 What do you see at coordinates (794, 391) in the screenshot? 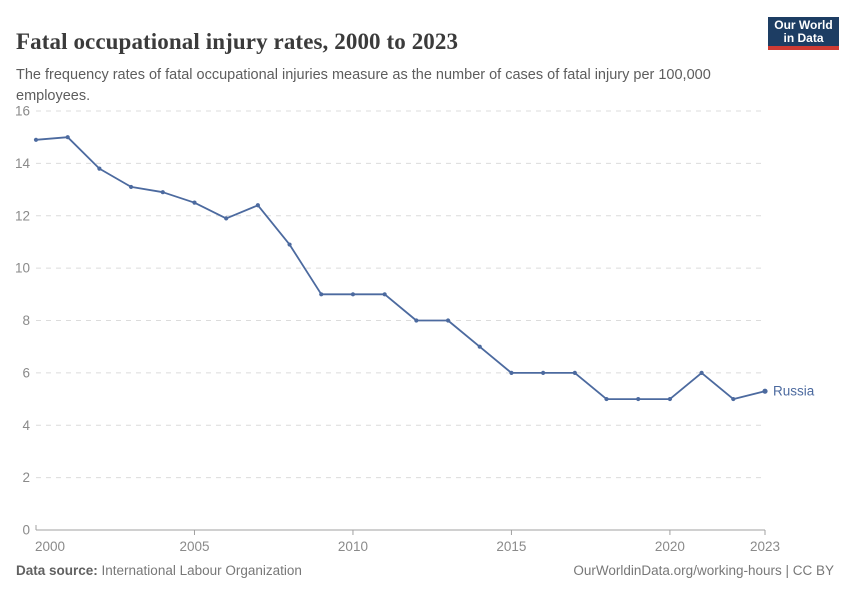
I see `entity-label-russia: Russia` at bounding box center [794, 391].